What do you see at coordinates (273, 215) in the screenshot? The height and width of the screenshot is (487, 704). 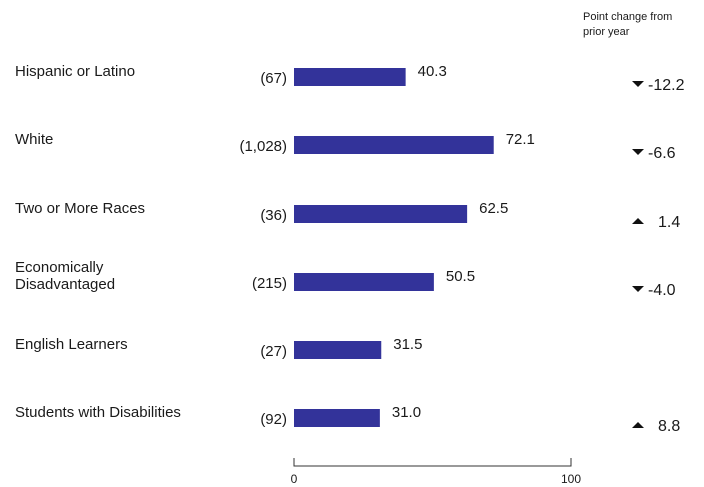 I see `count-label: (36)` at bounding box center [273, 215].